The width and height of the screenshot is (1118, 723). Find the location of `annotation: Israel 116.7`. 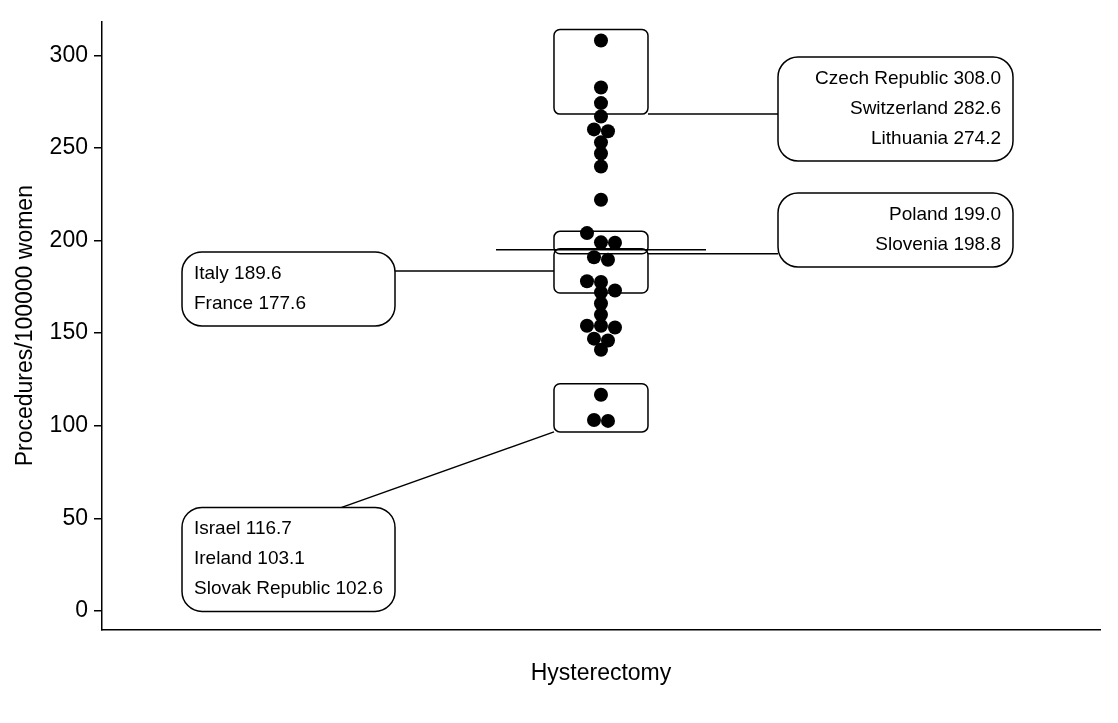

annotation: Israel 116.7 is located at coordinates (243, 528).